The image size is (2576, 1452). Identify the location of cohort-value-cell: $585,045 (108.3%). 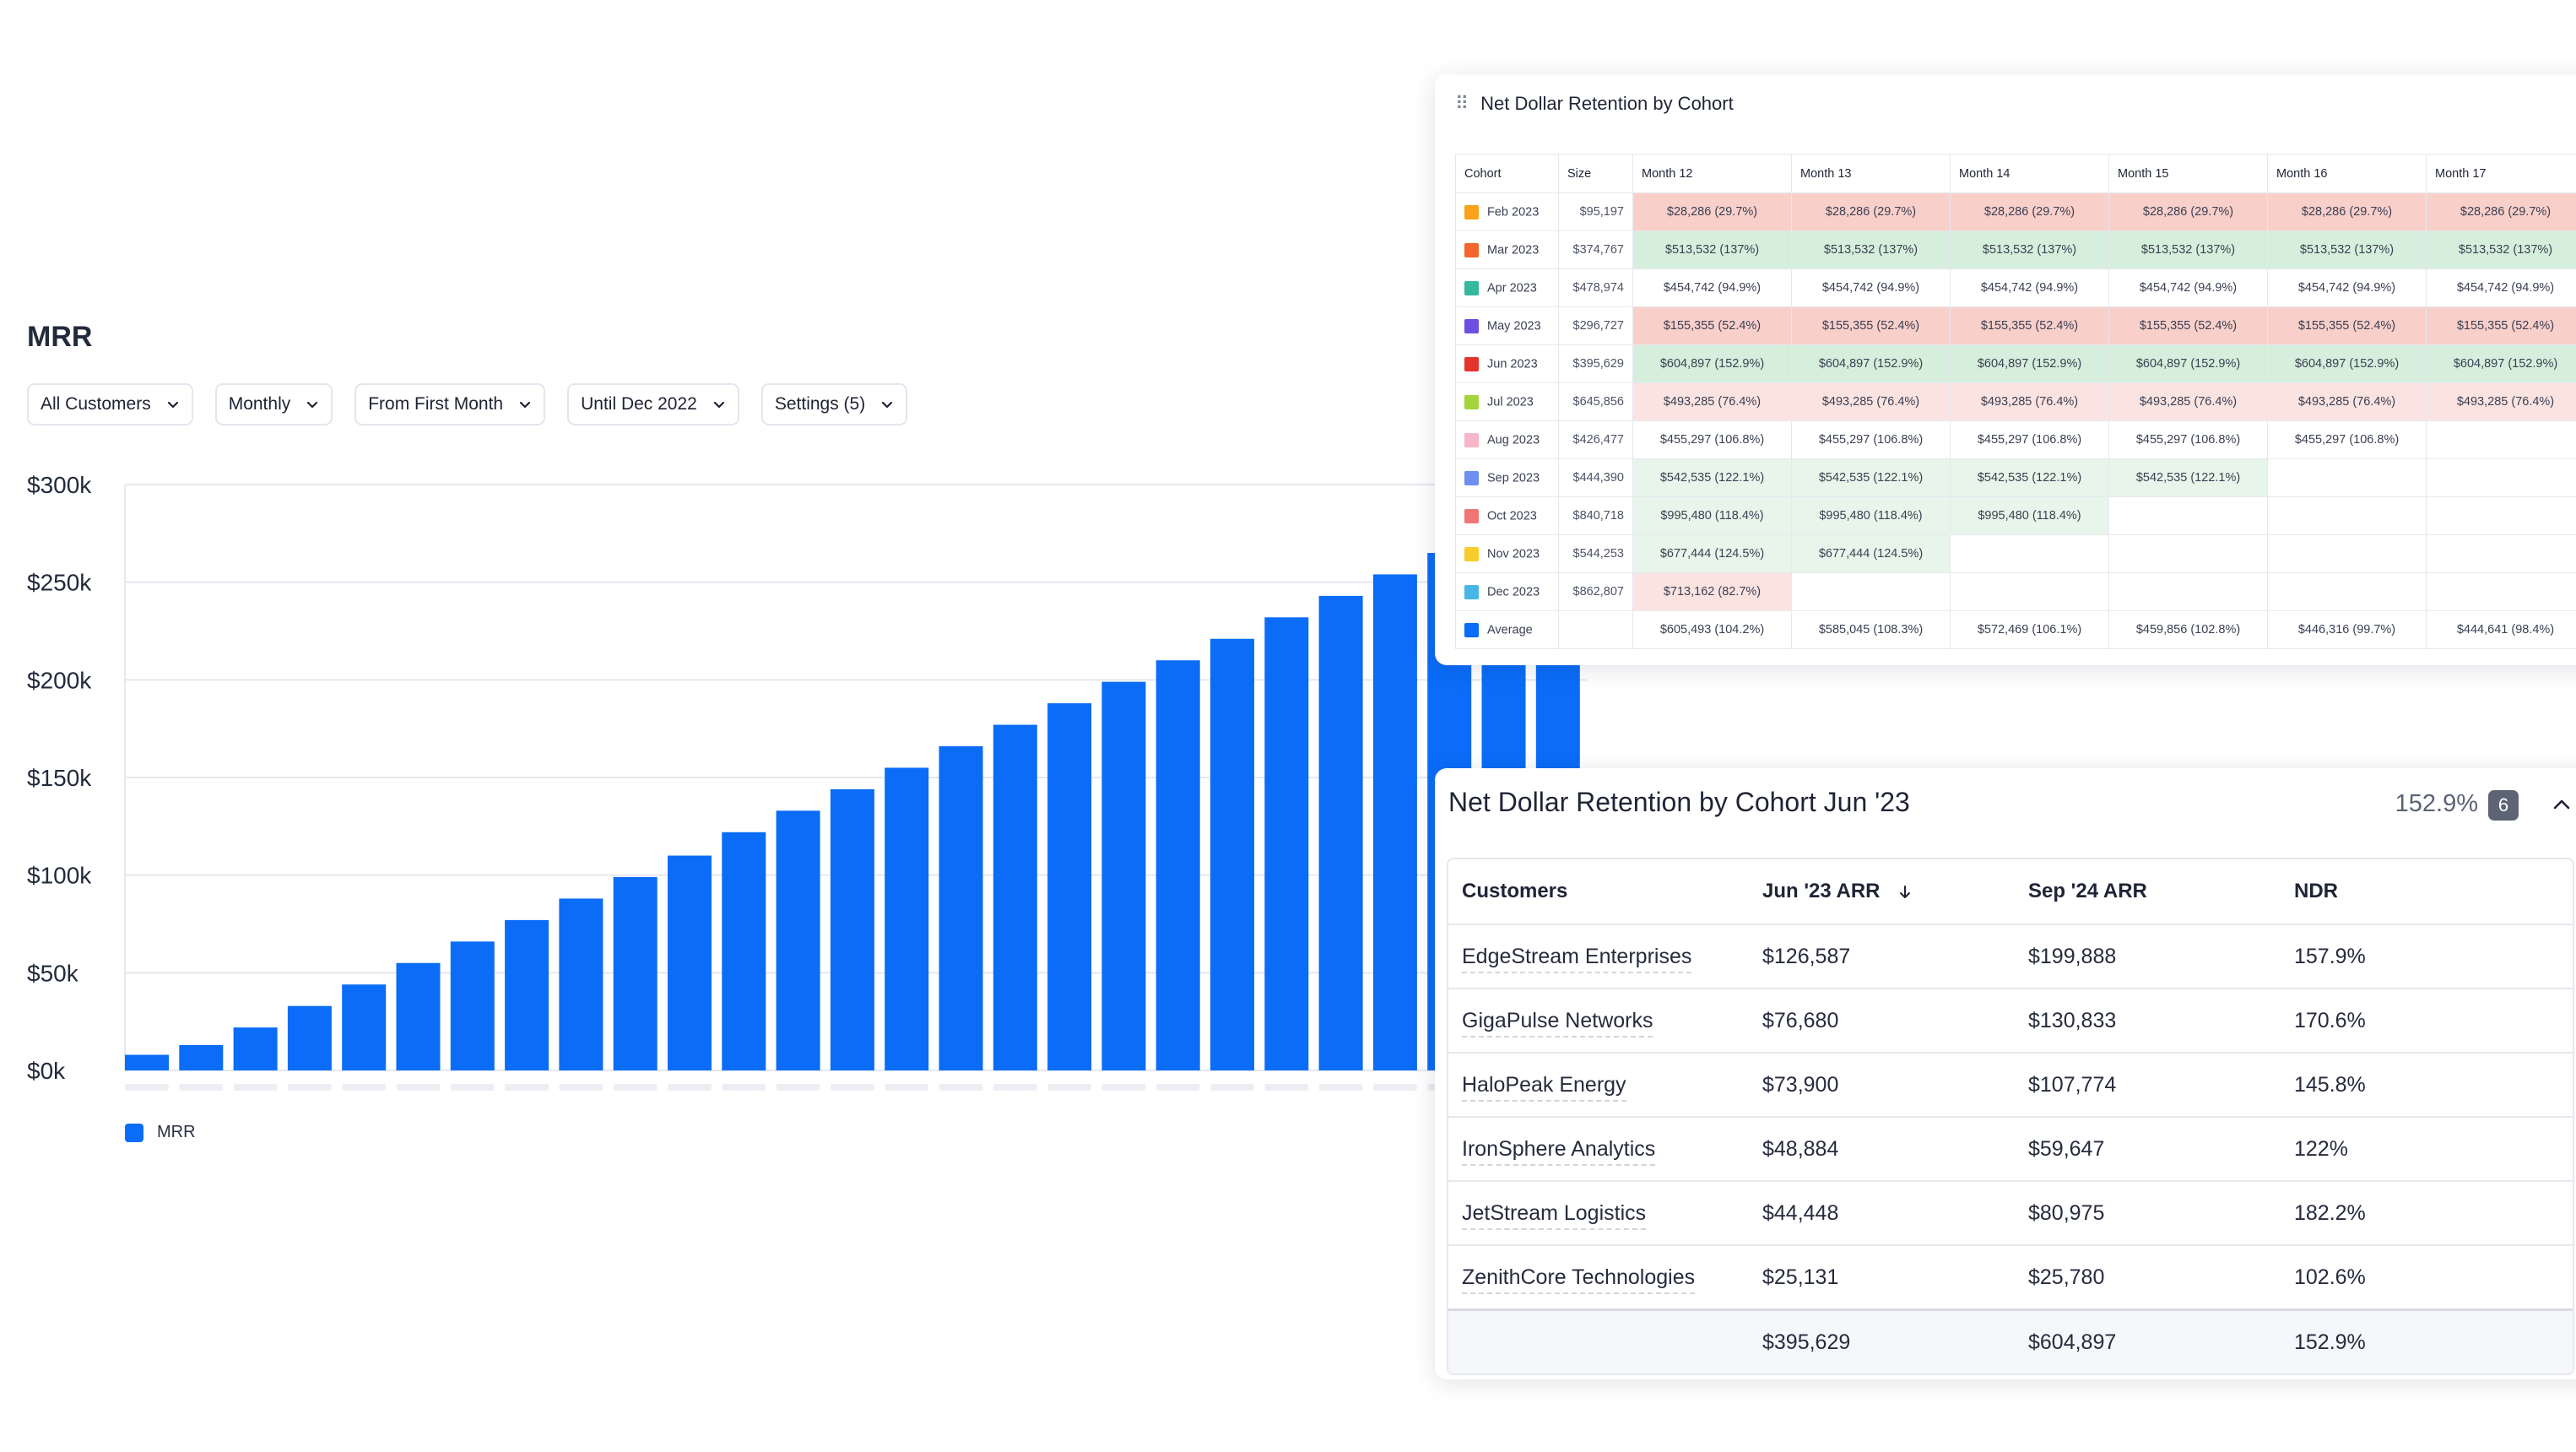
(1871, 629).